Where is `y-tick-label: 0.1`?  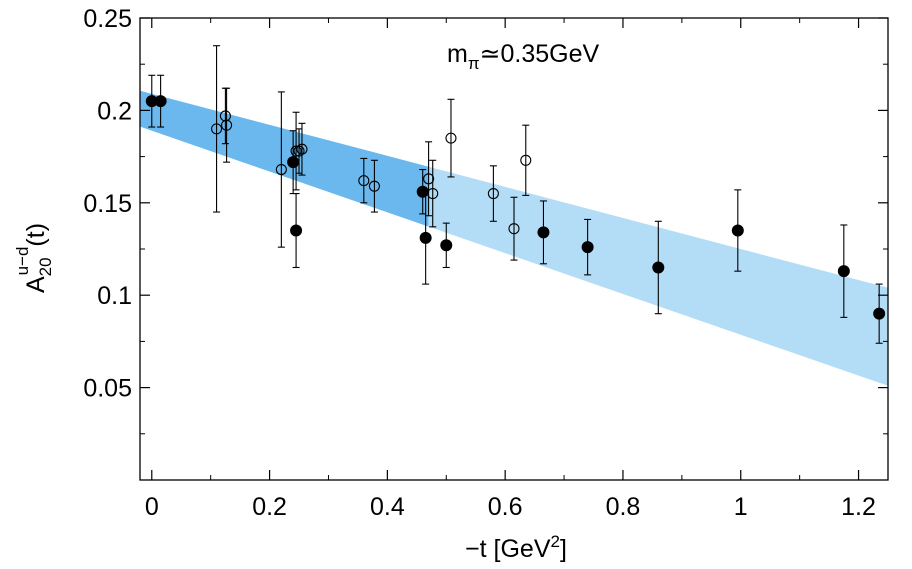
y-tick-label: 0.1 is located at coordinates (114, 296).